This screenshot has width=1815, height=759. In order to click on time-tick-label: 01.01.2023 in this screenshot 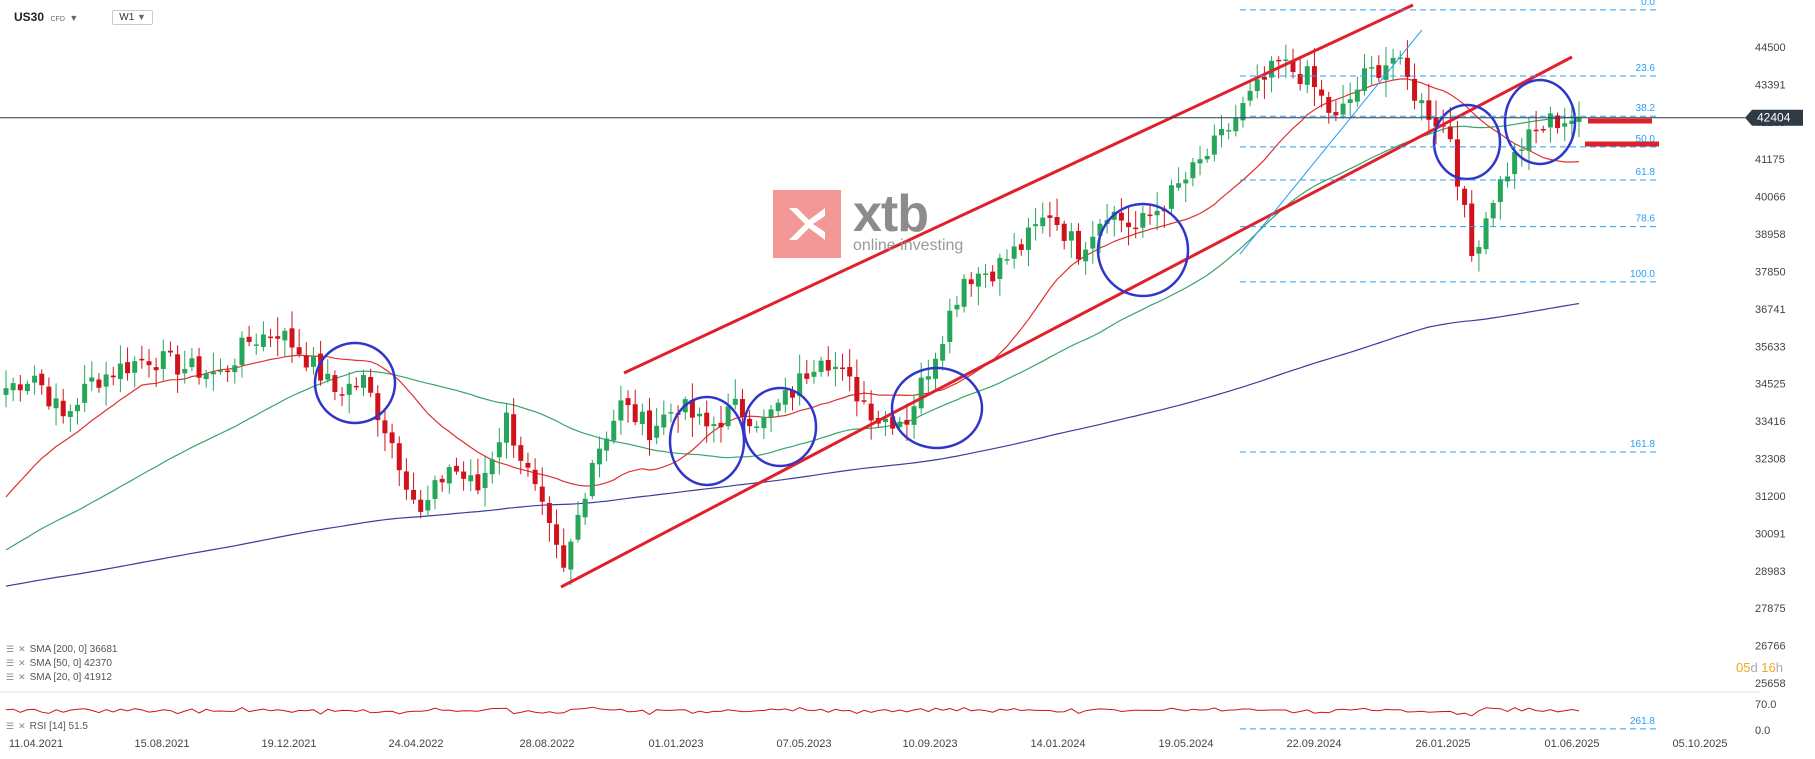, I will do `click(675, 744)`.